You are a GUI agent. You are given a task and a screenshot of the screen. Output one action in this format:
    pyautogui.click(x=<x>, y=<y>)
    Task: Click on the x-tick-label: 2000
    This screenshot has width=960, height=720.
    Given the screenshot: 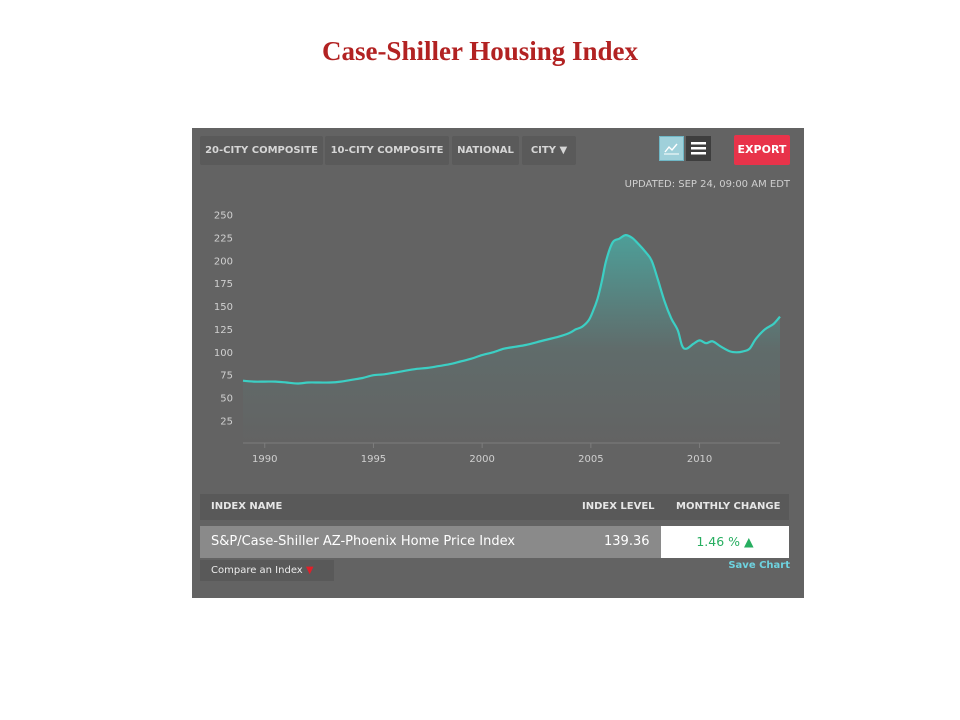 What is the action you would take?
    pyautogui.click(x=481, y=459)
    